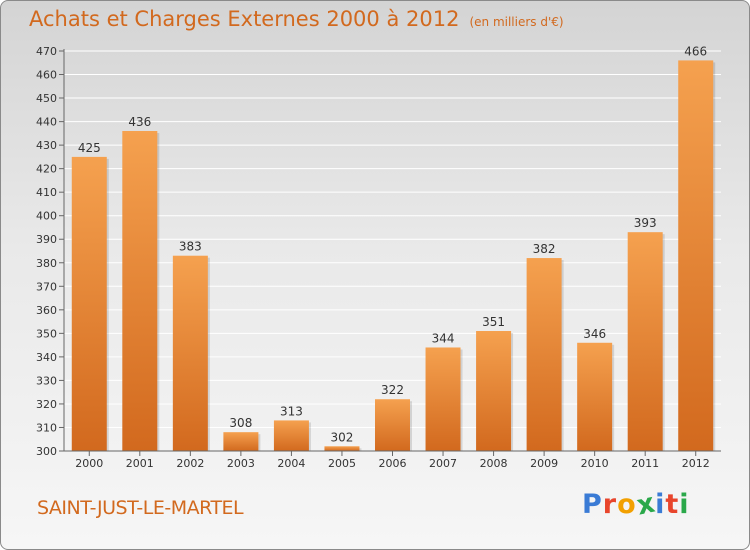 The height and width of the screenshot is (550, 750). I want to click on y-tick-label: 420, so click(46, 169).